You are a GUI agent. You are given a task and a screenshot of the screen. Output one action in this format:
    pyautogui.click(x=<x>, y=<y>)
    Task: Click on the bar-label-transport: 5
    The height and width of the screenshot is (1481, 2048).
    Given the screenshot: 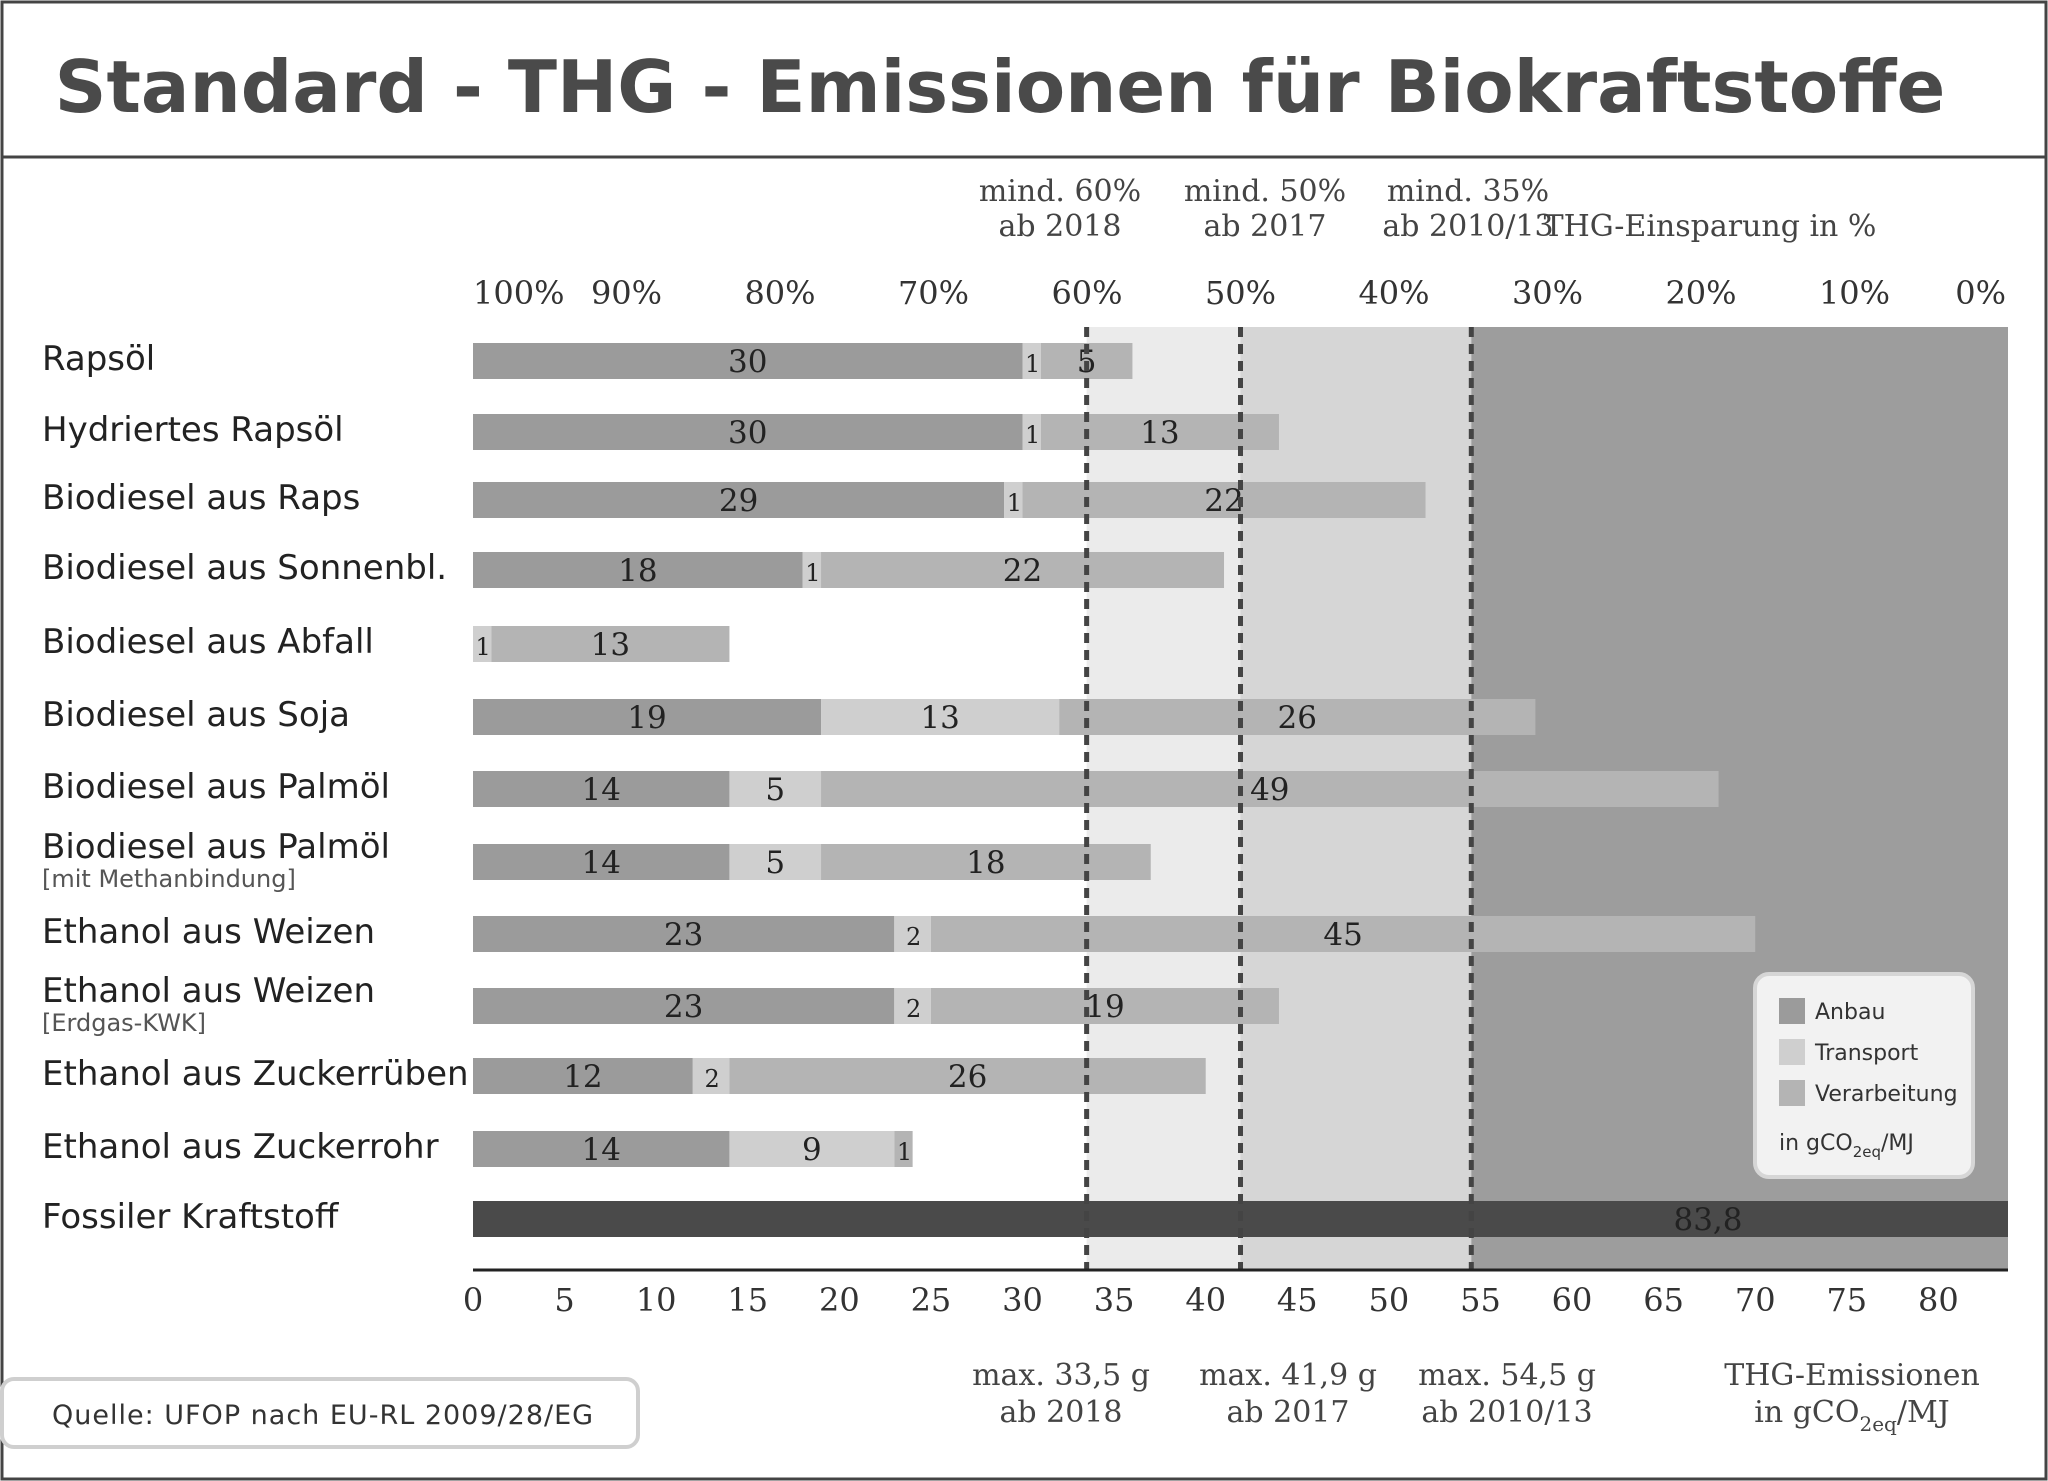 What is the action you would take?
    pyautogui.click(x=775, y=790)
    